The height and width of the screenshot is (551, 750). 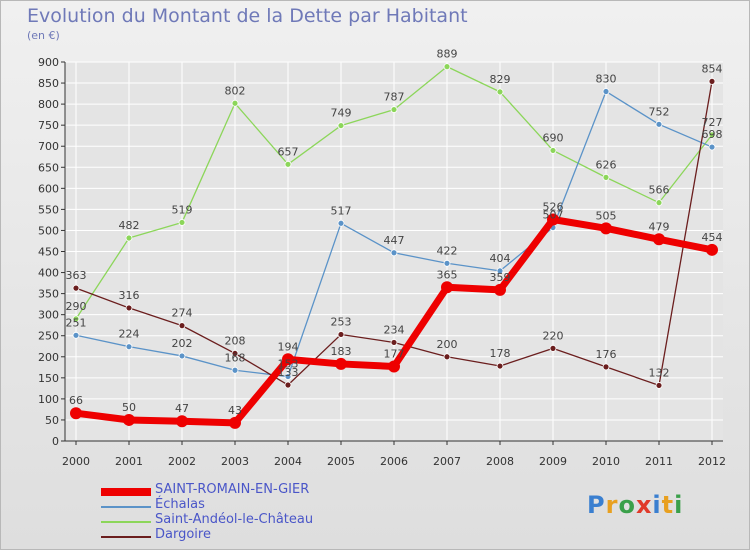 What do you see at coordinates (288, 151) in the screenshot?
I see `data-label-saint_andeol: 657` at bounding box center [288, 151].